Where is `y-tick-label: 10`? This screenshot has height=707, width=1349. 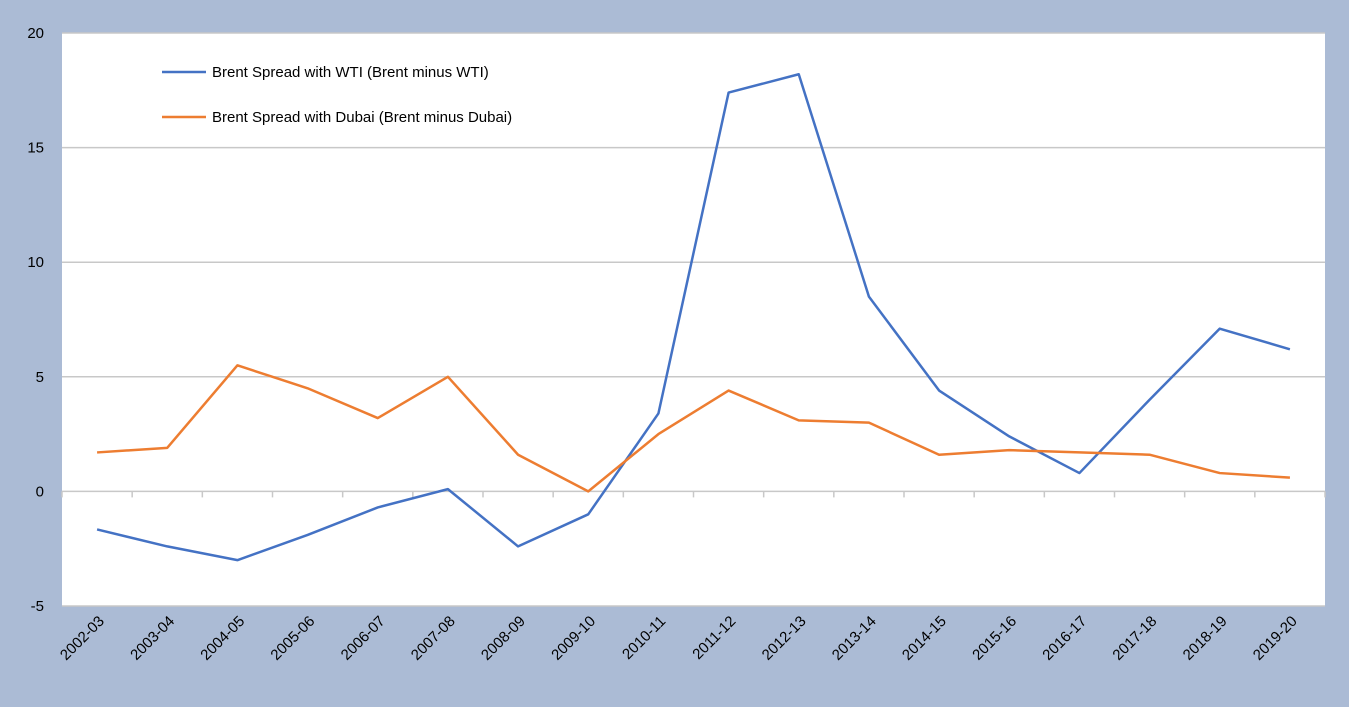 y-tick-label: 10 is located at coordinates (35, 262).